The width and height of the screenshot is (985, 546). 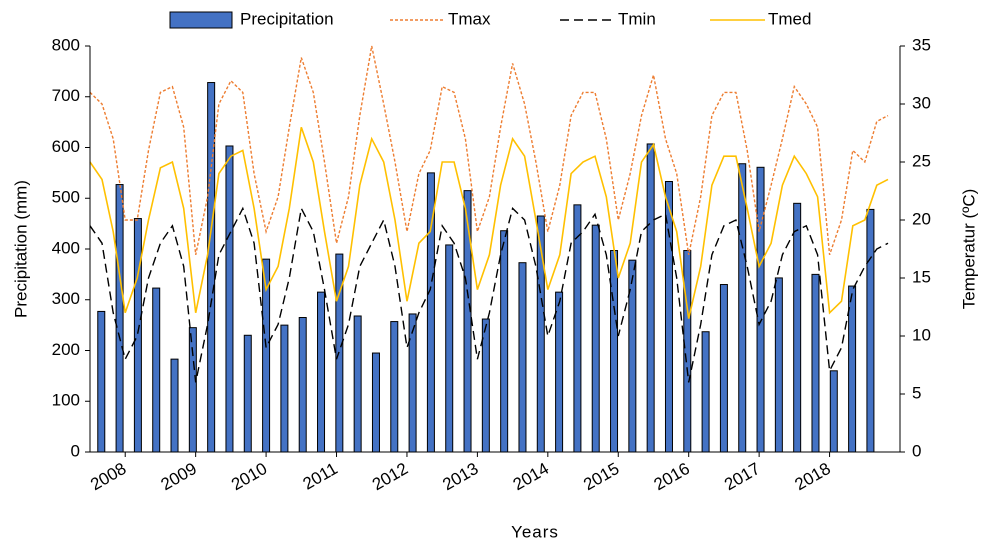 I want to click on legend-swatch, so click(x=201, y=20).